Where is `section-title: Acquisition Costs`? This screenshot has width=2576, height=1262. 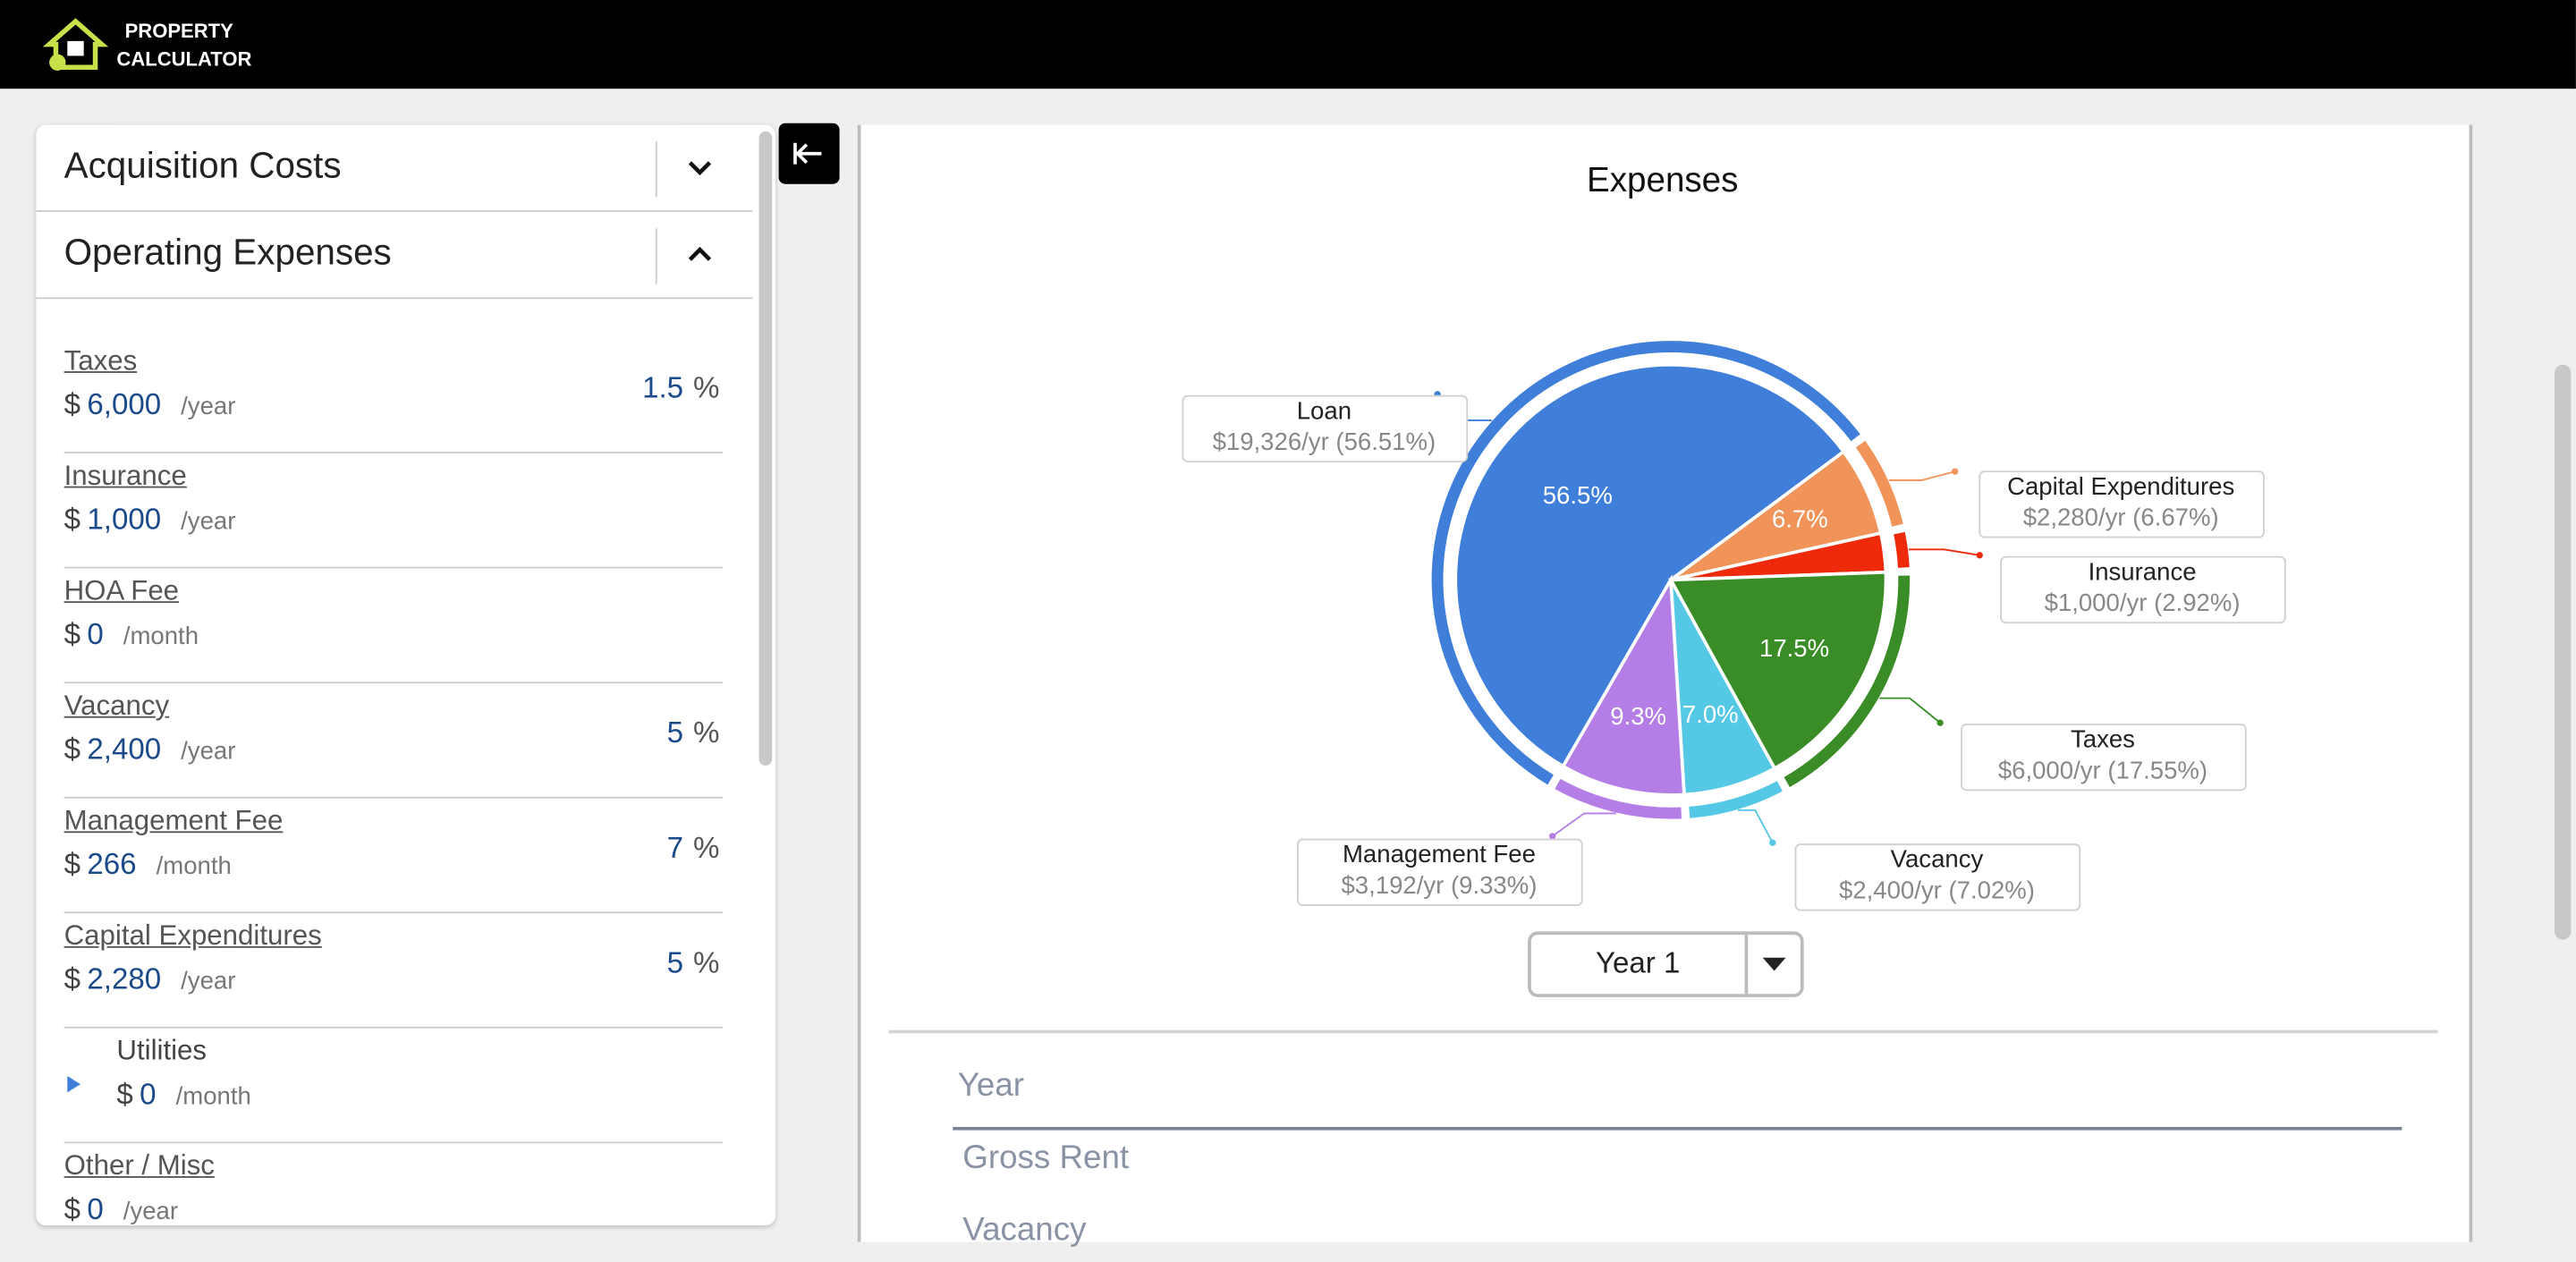
section-title: Acquisition Costs is located at coordinates (203, 165).